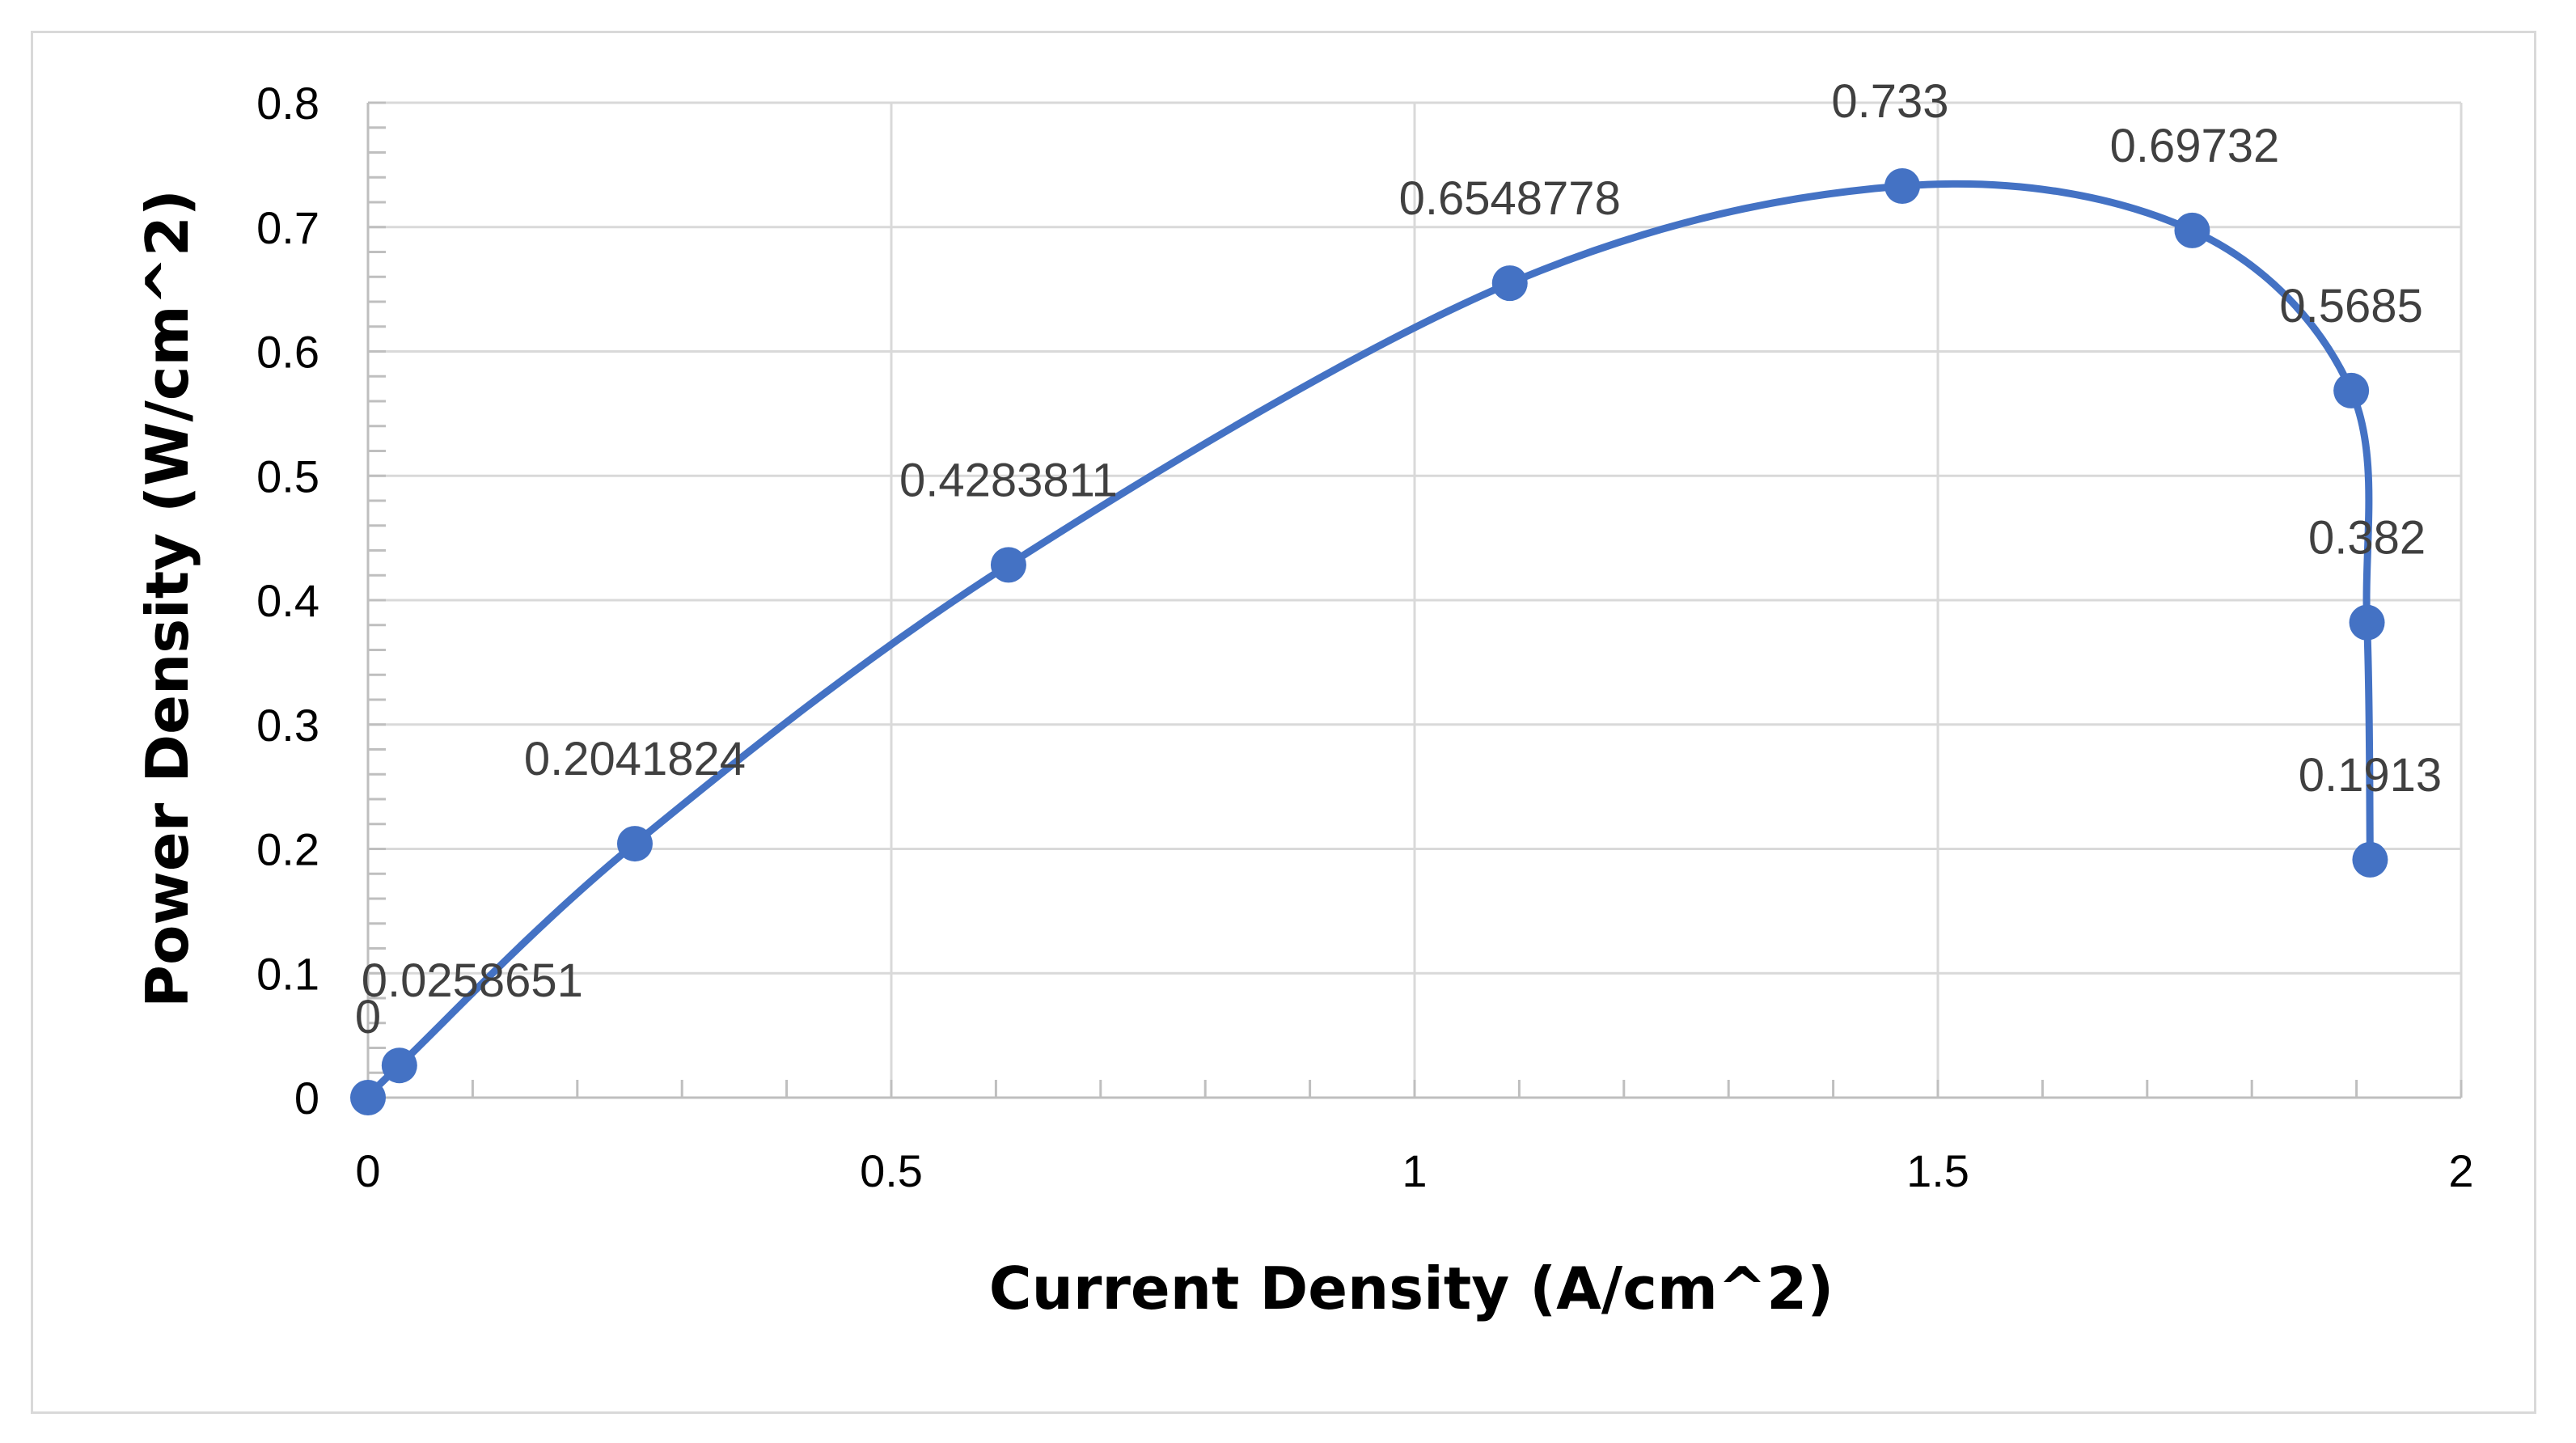  Describe the element at coordinates (2351, 306) in the screenshot. I see `data-label: 0.5685` at that location.